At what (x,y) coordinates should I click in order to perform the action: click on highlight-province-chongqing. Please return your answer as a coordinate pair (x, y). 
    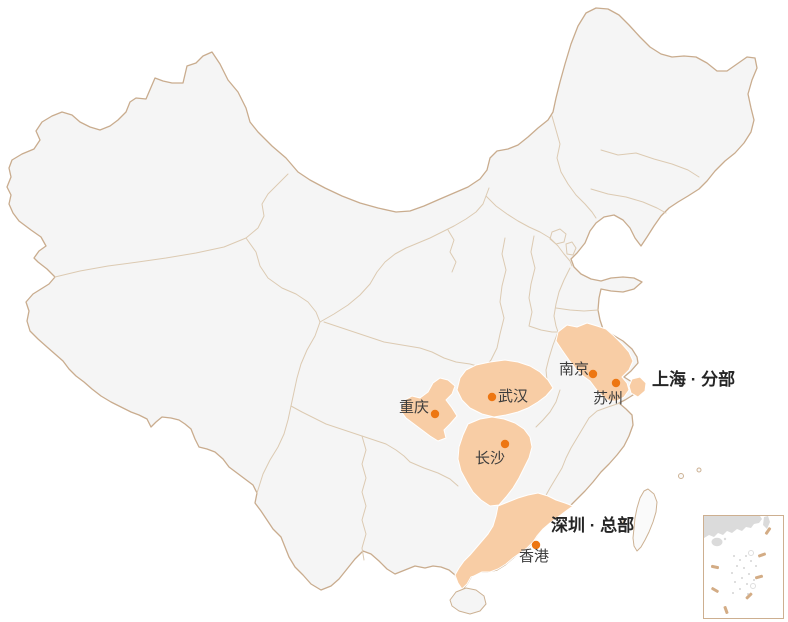
    Looking at the image, I should click on (428, 409).